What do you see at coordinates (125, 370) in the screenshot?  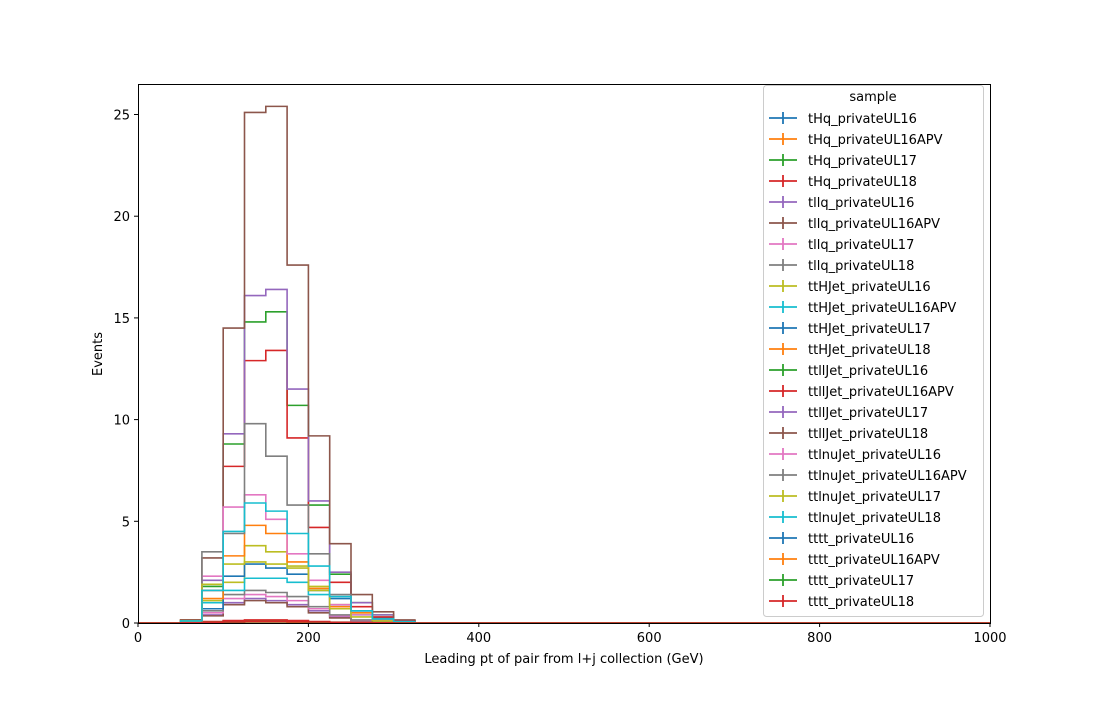 I see `y-axis: 0 5 10 15 20 25` at bounding box center [125, 370].